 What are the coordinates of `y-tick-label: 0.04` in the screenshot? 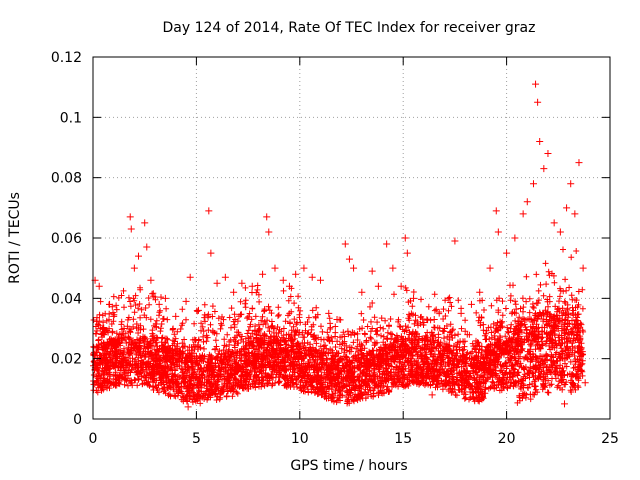 It's located at (66, 299).